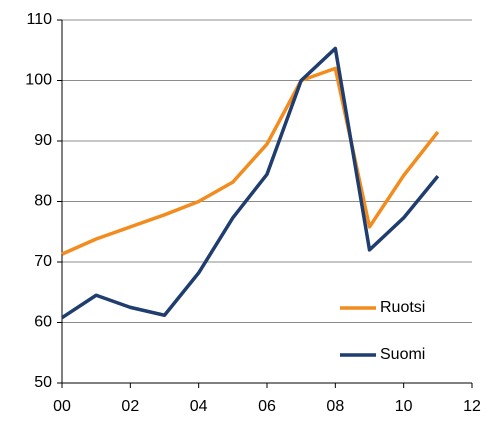  What do you see at coordinates (39, 19) in the screenshot?
I see `y-tick-label: 110` at bounding box center [39, 19].